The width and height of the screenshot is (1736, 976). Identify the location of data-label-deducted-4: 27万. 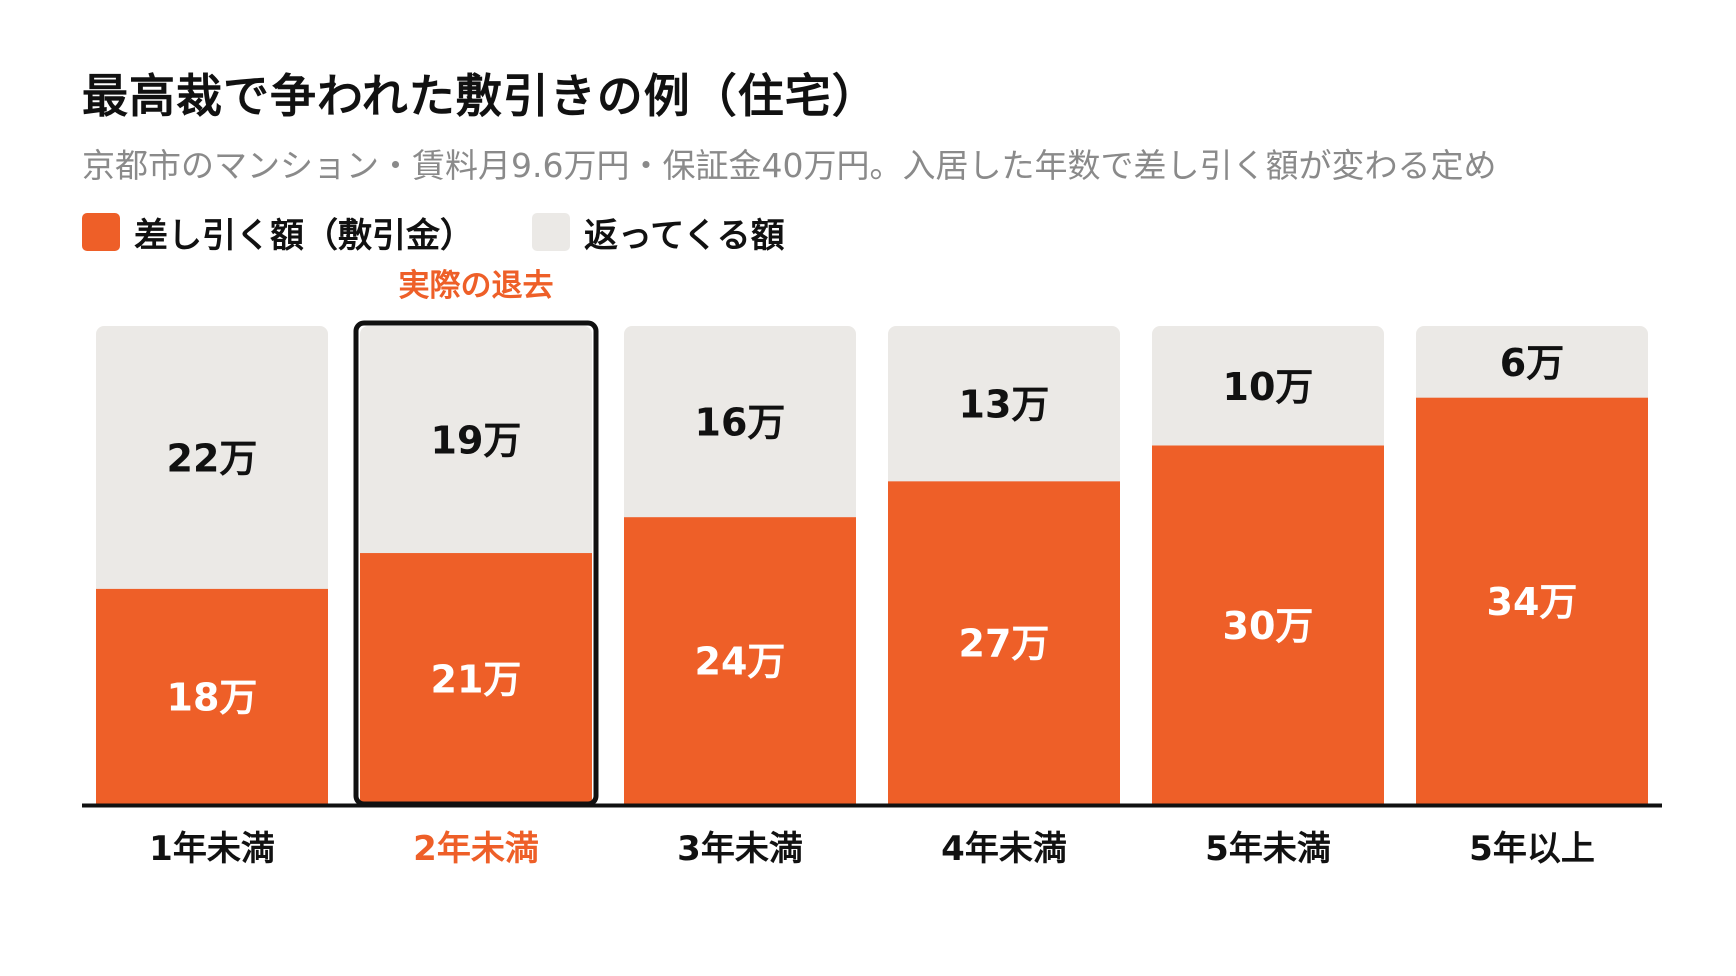
(1004, 644).